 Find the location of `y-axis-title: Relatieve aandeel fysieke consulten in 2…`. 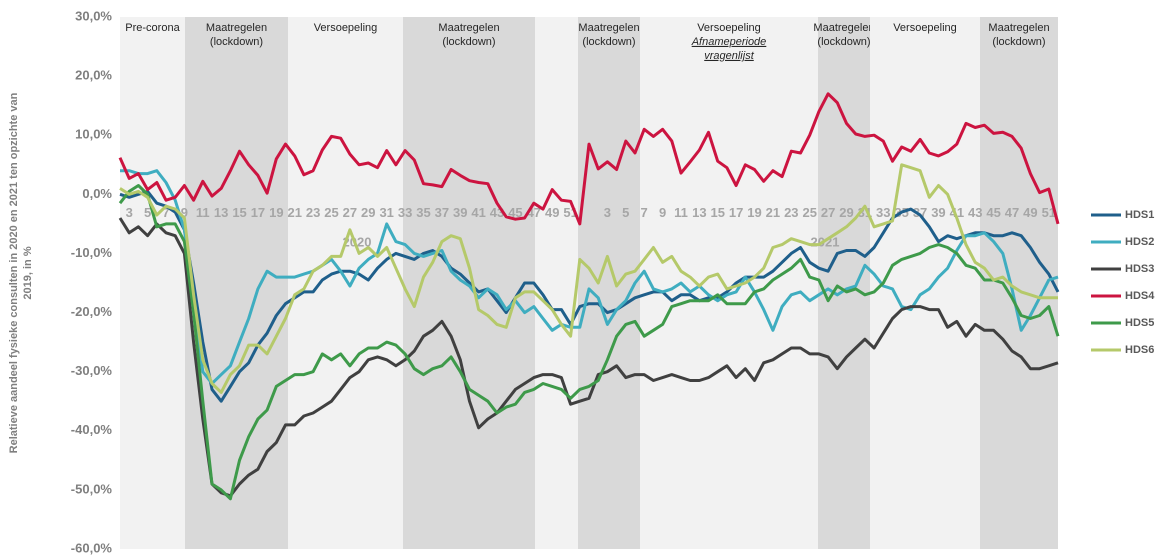

y-axis-title: Relatieve aandeel fysieke consulten in 2… is located at coordinates (14, 272).